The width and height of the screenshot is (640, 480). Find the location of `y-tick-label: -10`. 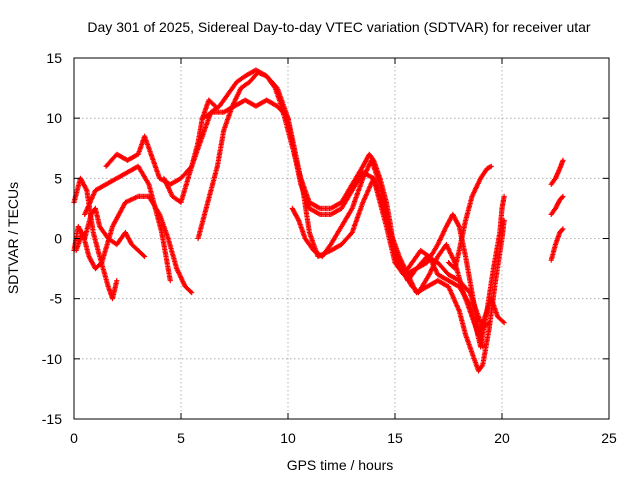

y-tick-label: -10 is located at coordinates (52, 359).